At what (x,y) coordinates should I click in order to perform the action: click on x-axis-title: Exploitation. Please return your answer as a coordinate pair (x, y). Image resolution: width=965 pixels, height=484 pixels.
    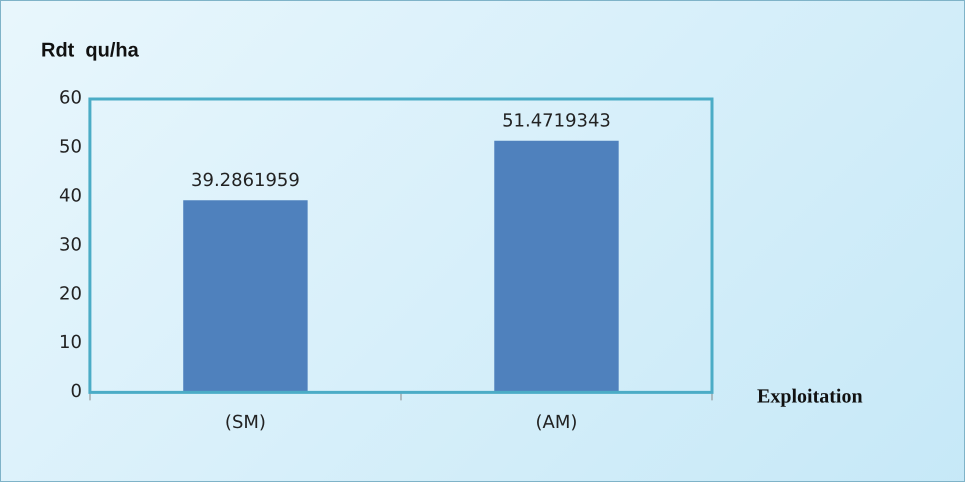
    Looking at the image, I should click on (810, 397).